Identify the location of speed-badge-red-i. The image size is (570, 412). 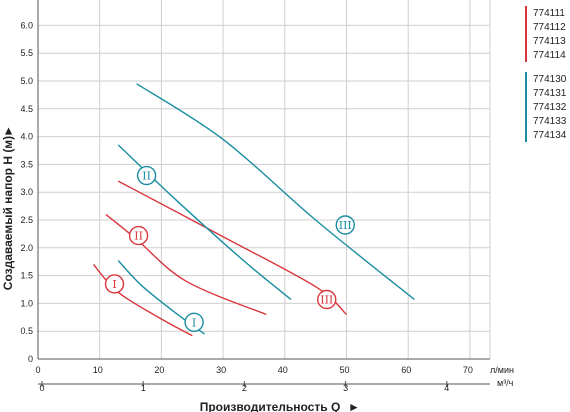
(114, 284).